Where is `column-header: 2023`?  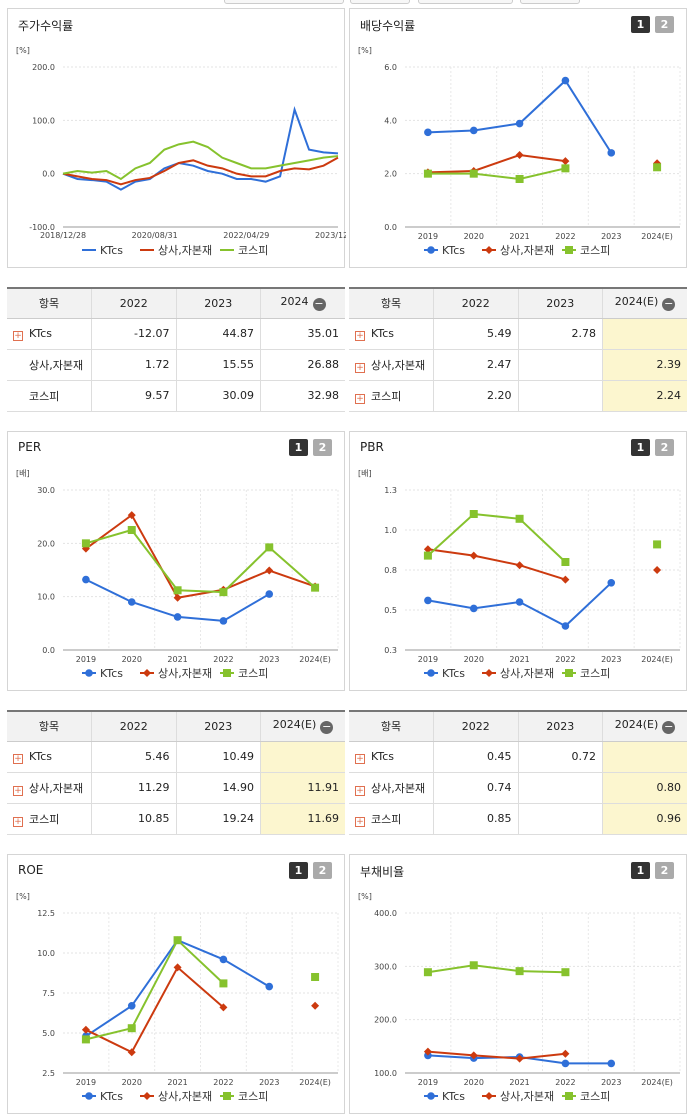
column-header: 2023 is located at coordinates (218, 303).